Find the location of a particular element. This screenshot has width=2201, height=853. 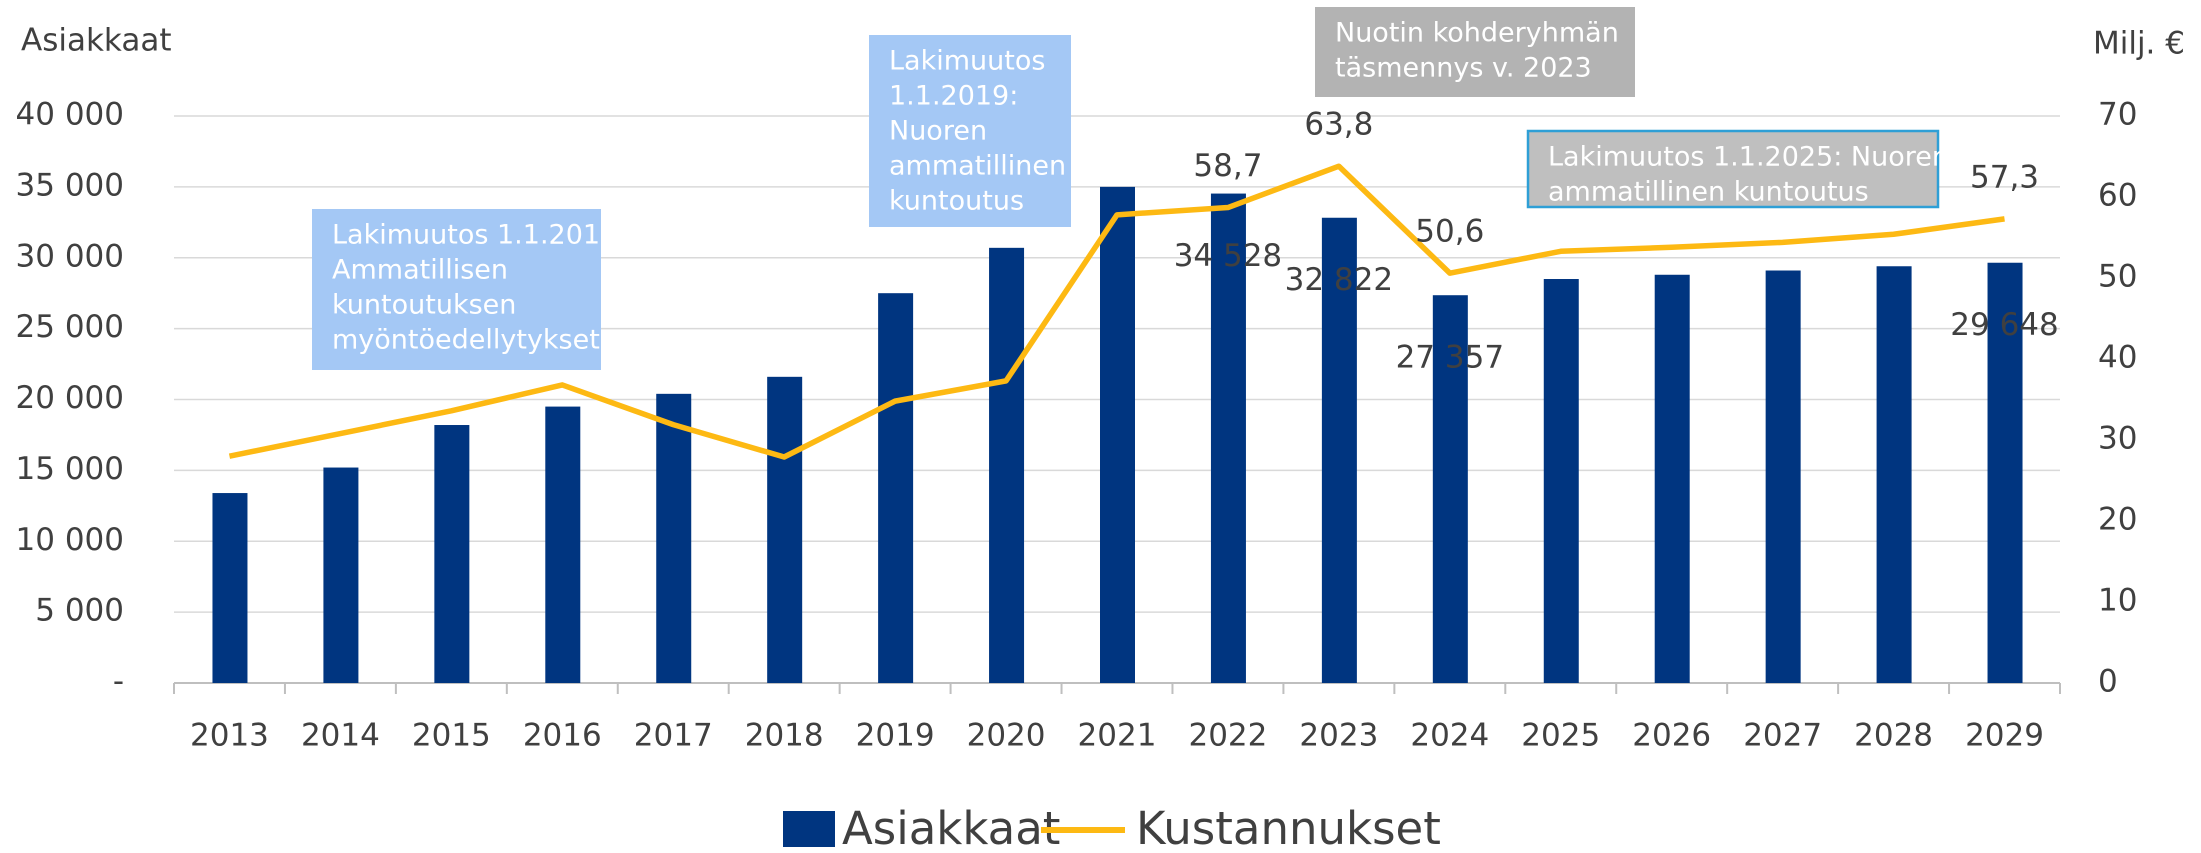

annotation-text: kuntoutuksen is located at coordinates (424, 305).